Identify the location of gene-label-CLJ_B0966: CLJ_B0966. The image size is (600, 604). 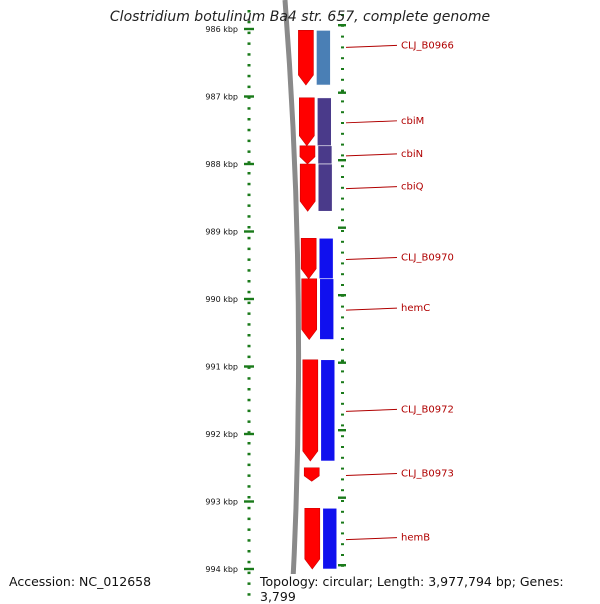
(427, 45).